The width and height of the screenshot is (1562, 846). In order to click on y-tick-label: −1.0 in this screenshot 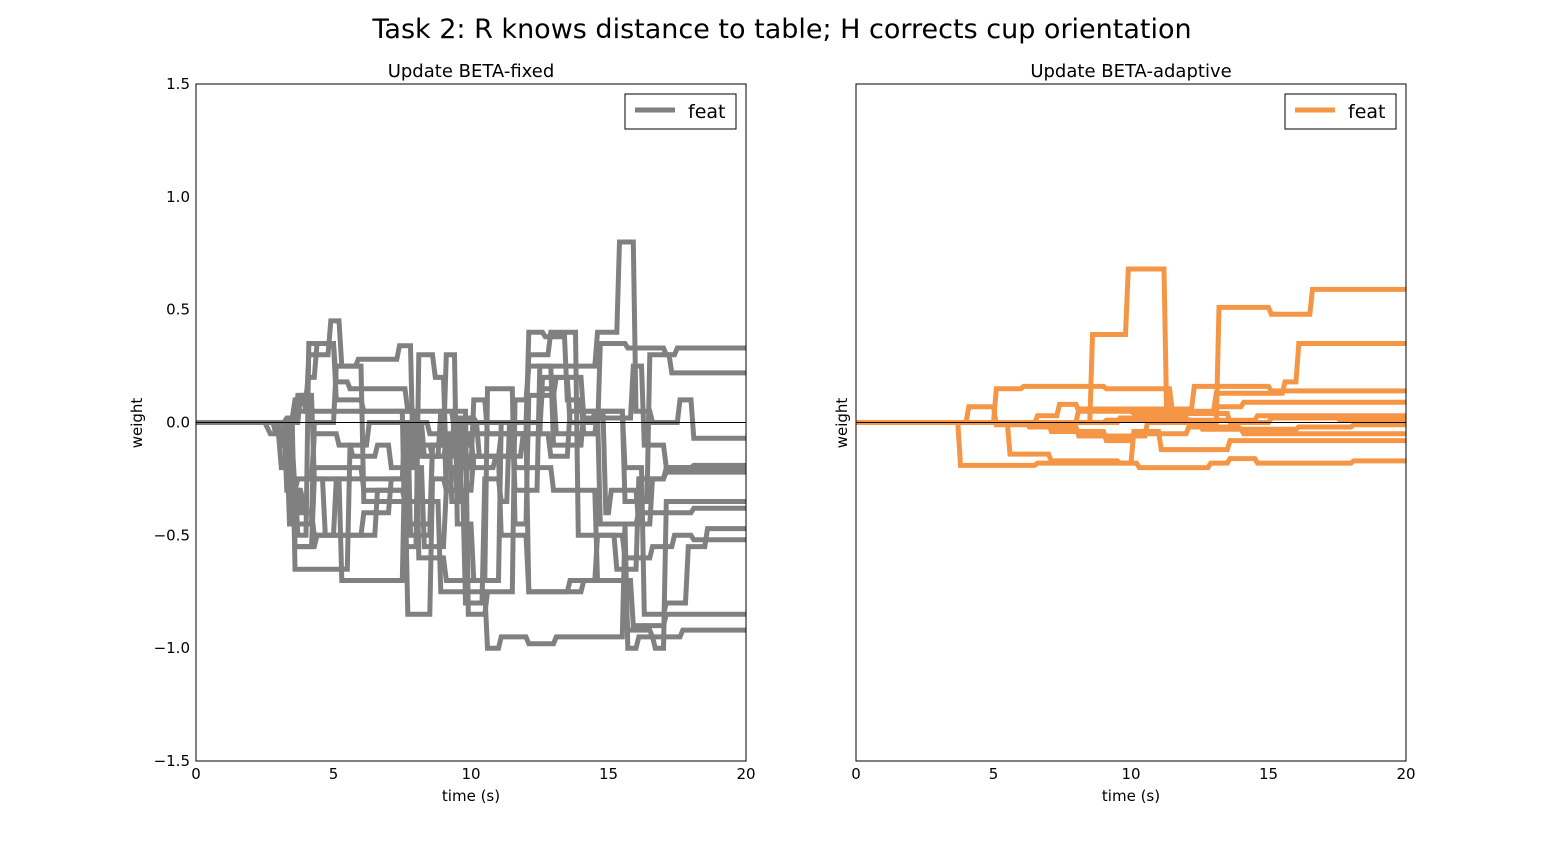, I will do `click(172, 648)`.